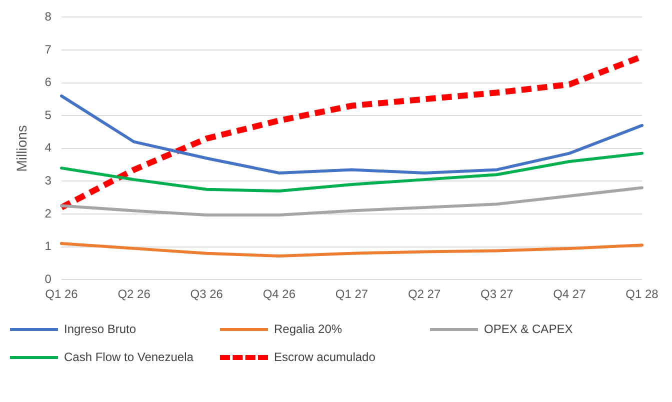 This screenshot has height=402, width=672. Describe the element at coordinates (48, 147) in the screenshot. I see `y-tick-label: 4` at that location.